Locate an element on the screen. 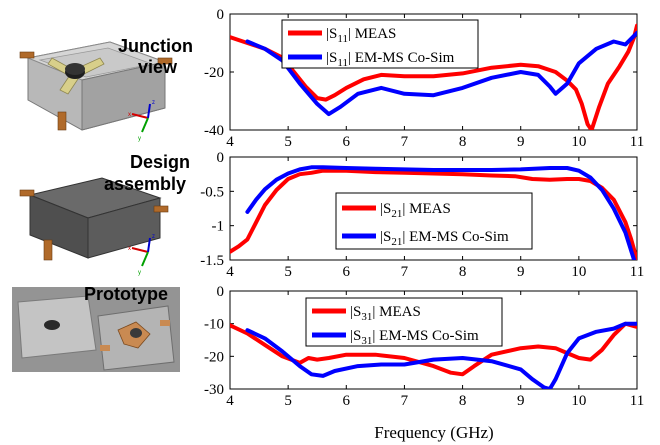 The height and width of the screenshot is (445, 660). thumbnail-1-label-line-2: view is located at coordinates (158, 67).